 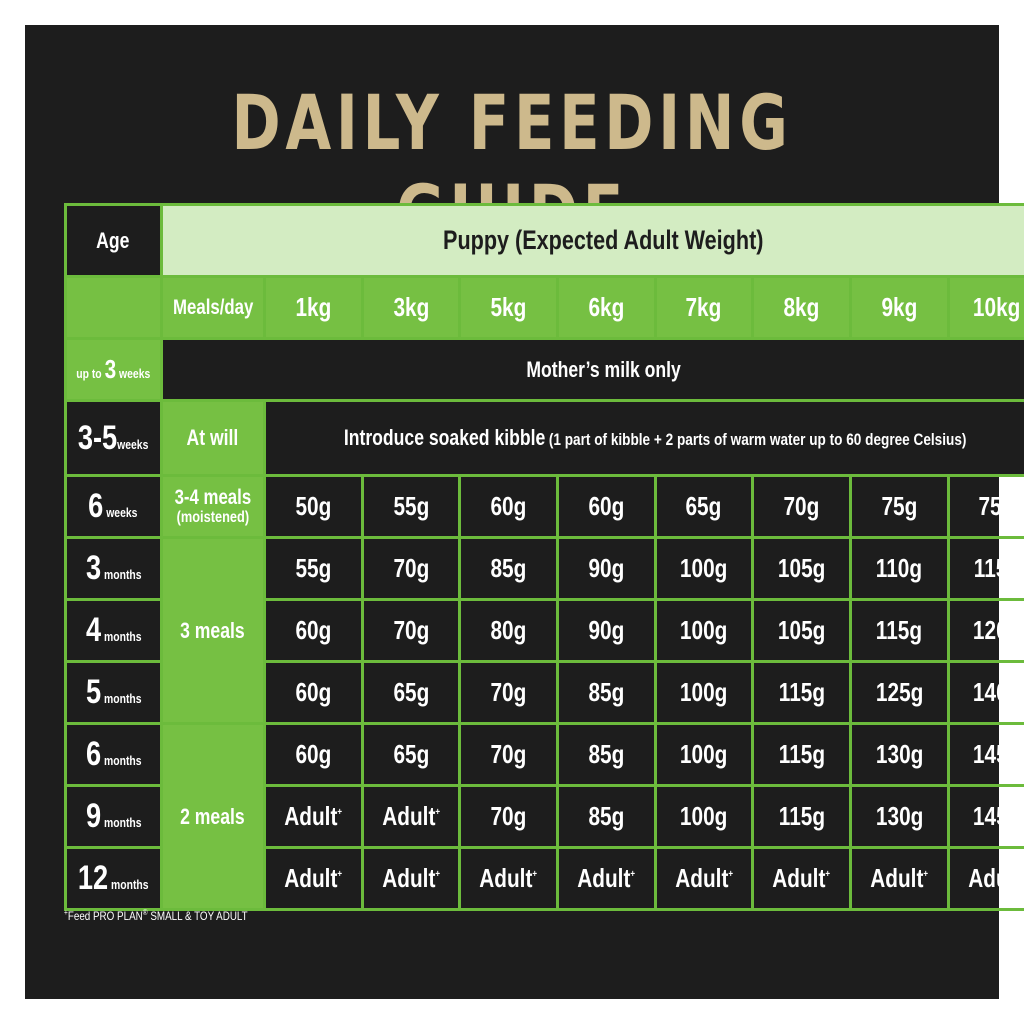 I want to click on puppy-header: Puppy (Expected Adult Weight), so click(x=591, y=240).